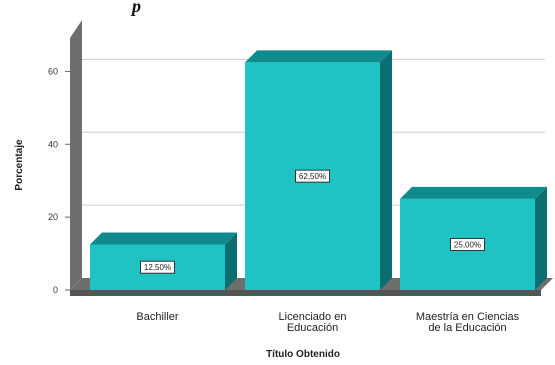  What do you see at coordinates (19, 165) in the screenshot?
I see `y-axis-title: Porcentaje` at bounding box center [19, 165].